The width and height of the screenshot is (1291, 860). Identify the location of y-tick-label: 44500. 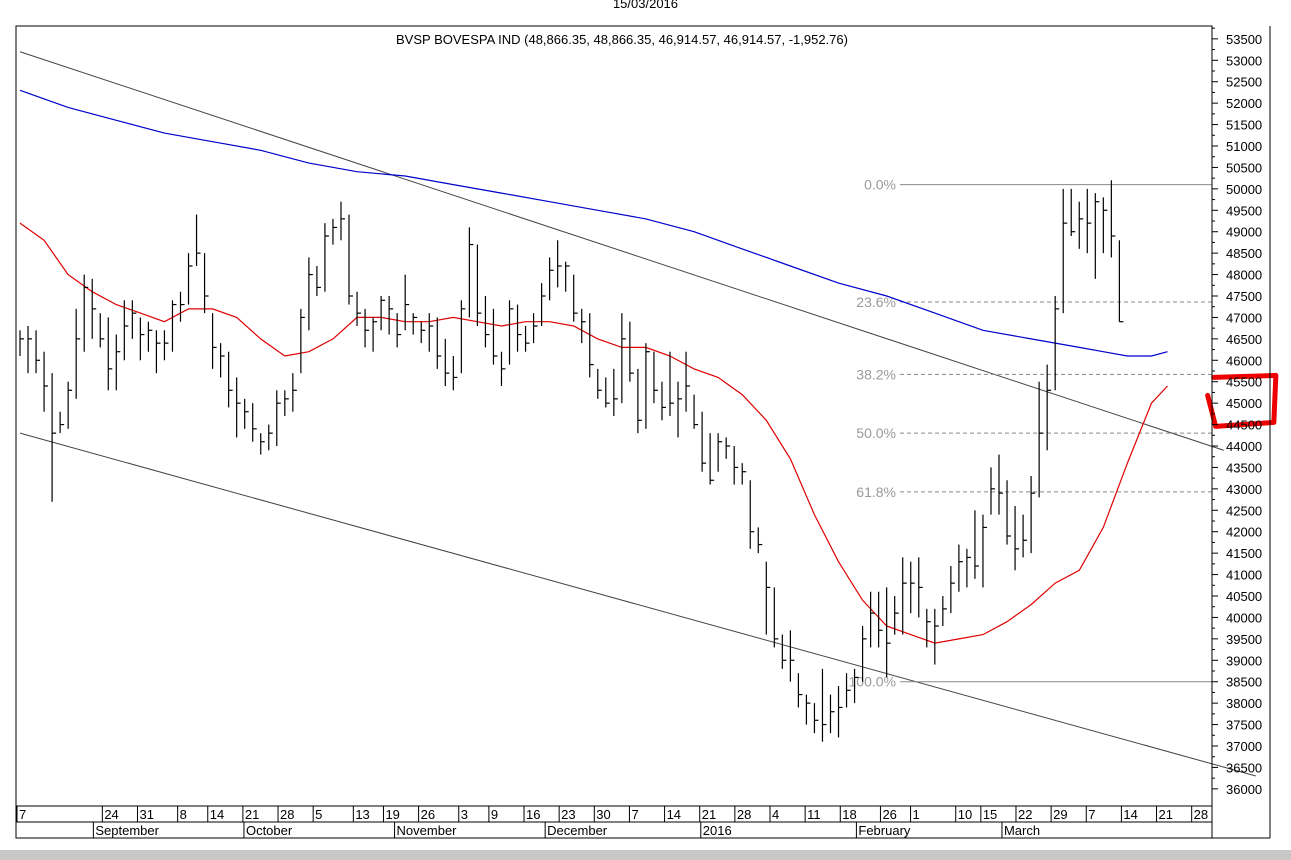
(1244, 425).